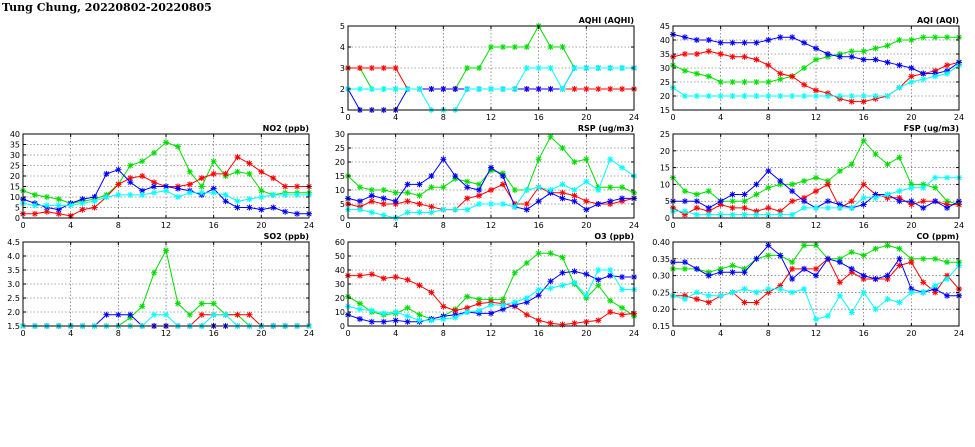 The image size is (975, 447). Describe the element at coordinates (665, 40) in the screenshot. I see `y-tick-label: 40` at that location.